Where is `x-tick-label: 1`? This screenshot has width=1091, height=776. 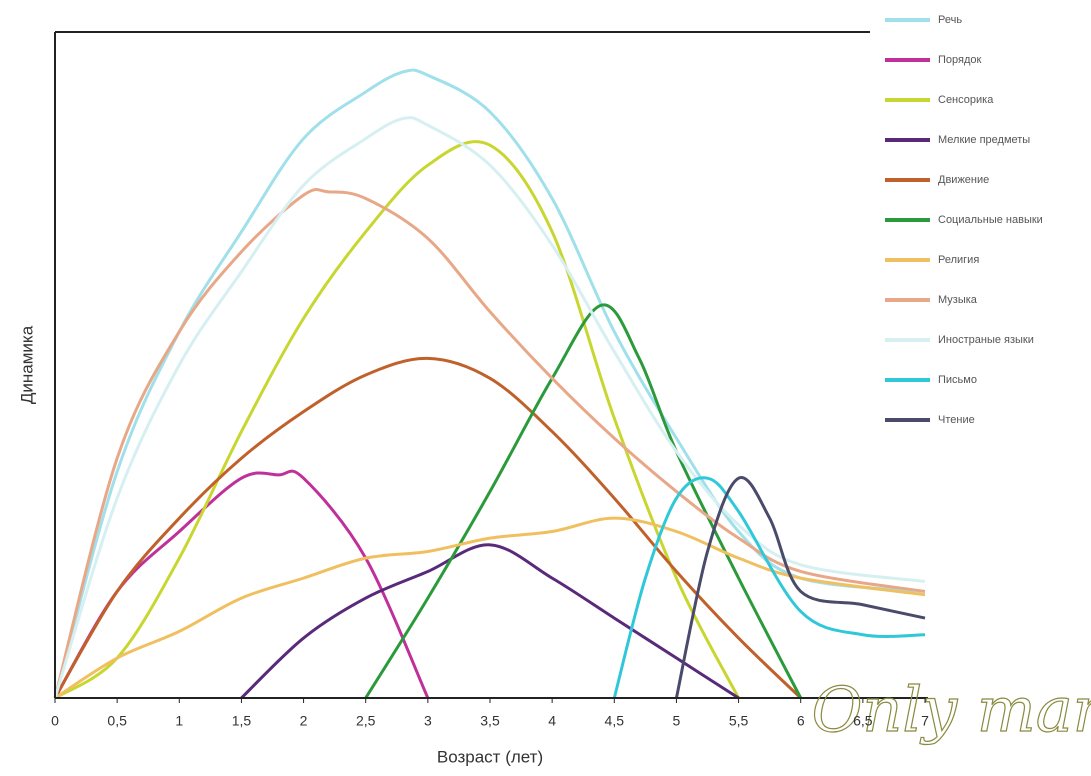
x-tick-label: 1 is located at coordinates (179, 721).